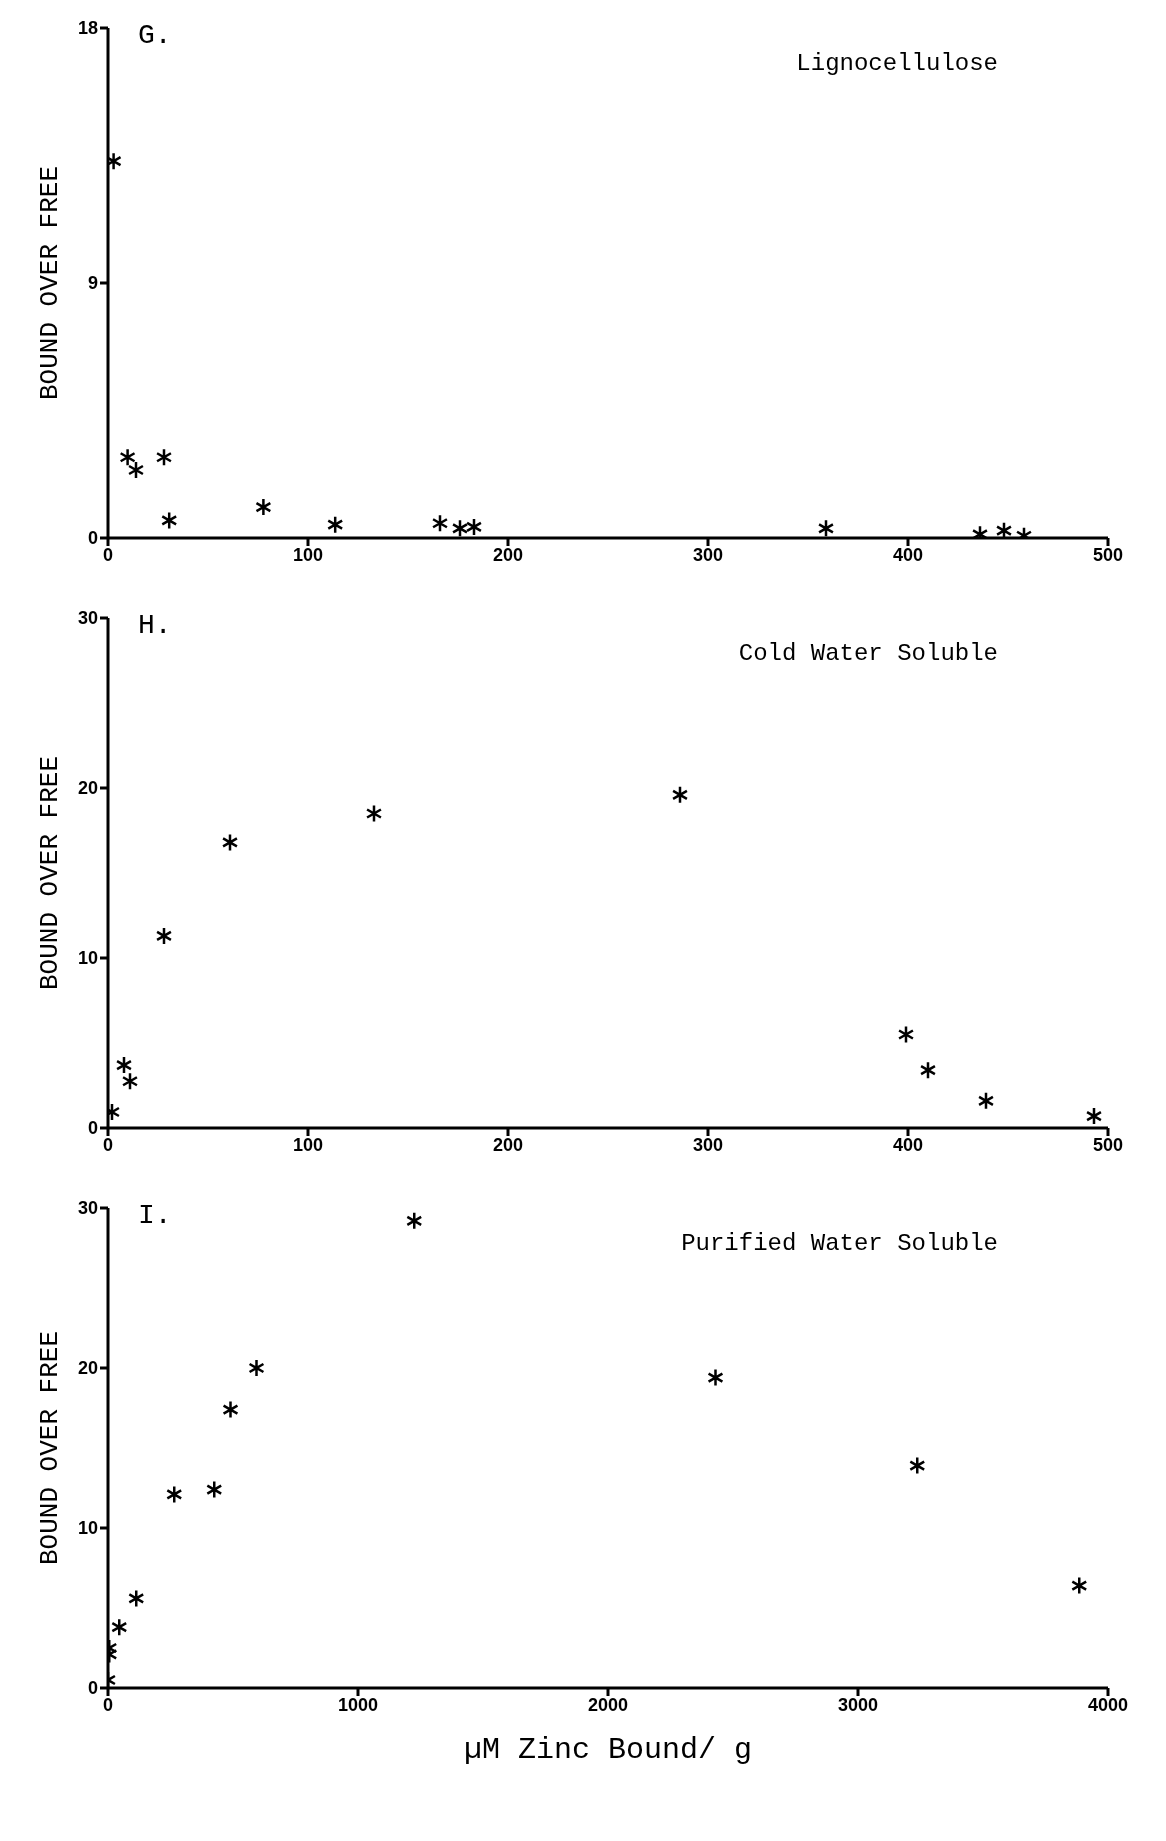 The image size is (1166, 1841). What do you see at coordinates (608, 1704) in the screenshot?
I see `x-tick-label: 2000` at bounding box center [608, 1704].